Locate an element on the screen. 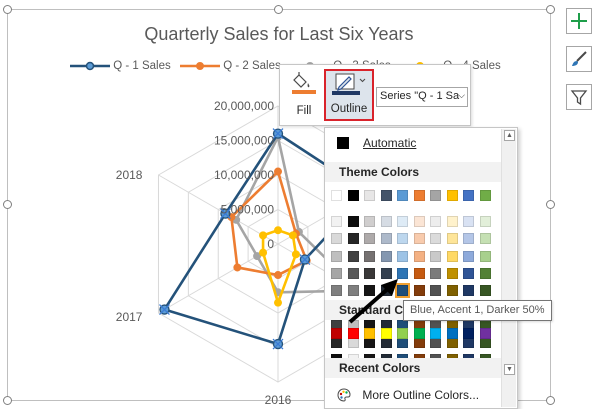  series-selector-value: Series "Q - 1 Sa is located at coordinates (420, 96).